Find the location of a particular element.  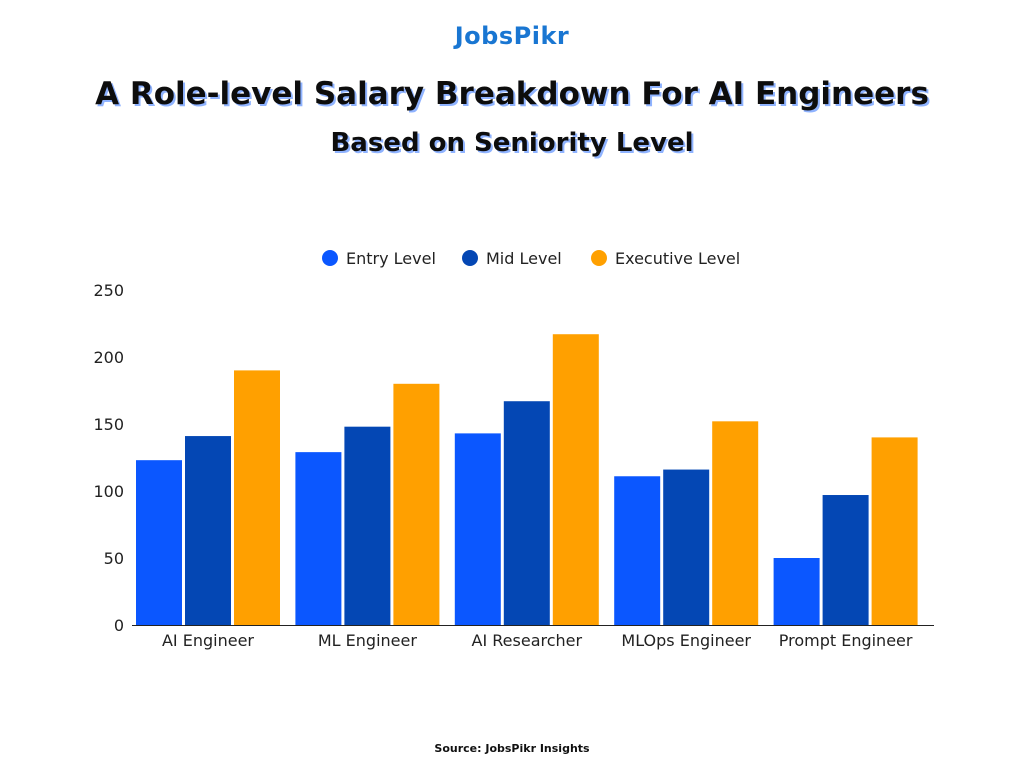

brand-logo: JobsPikr is located at coordinates (512, 36).